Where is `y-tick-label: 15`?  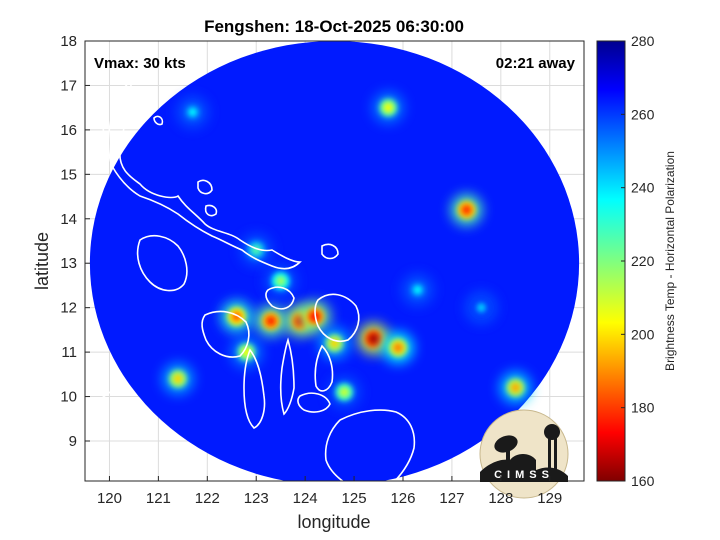 y-tick-label: 15 is located at coordinates (68, 174).